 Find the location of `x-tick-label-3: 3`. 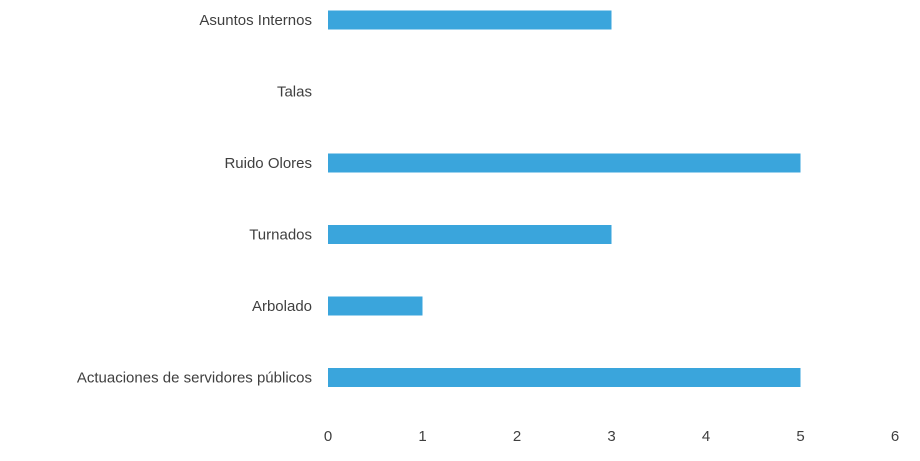

x-tick-label-3: 3 is located at coordinates (611, 436).